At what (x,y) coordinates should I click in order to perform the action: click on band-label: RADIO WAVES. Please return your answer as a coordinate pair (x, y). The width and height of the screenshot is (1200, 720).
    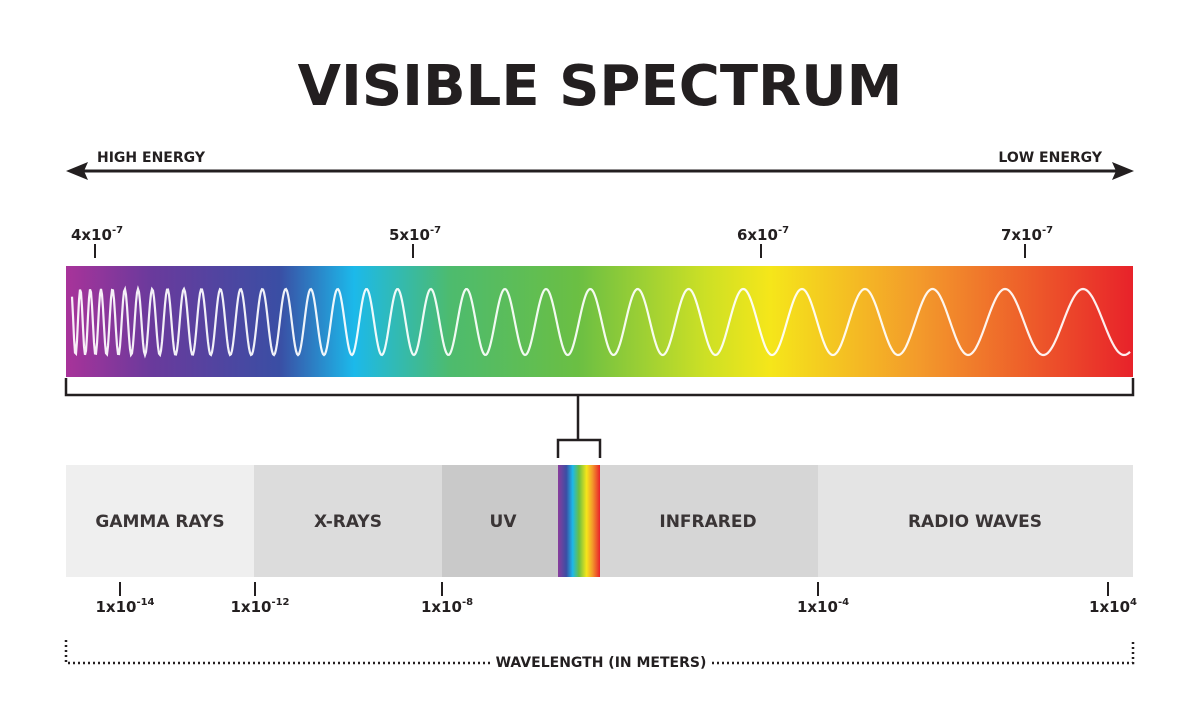
    Looking at the image, I should click on (975, 522).